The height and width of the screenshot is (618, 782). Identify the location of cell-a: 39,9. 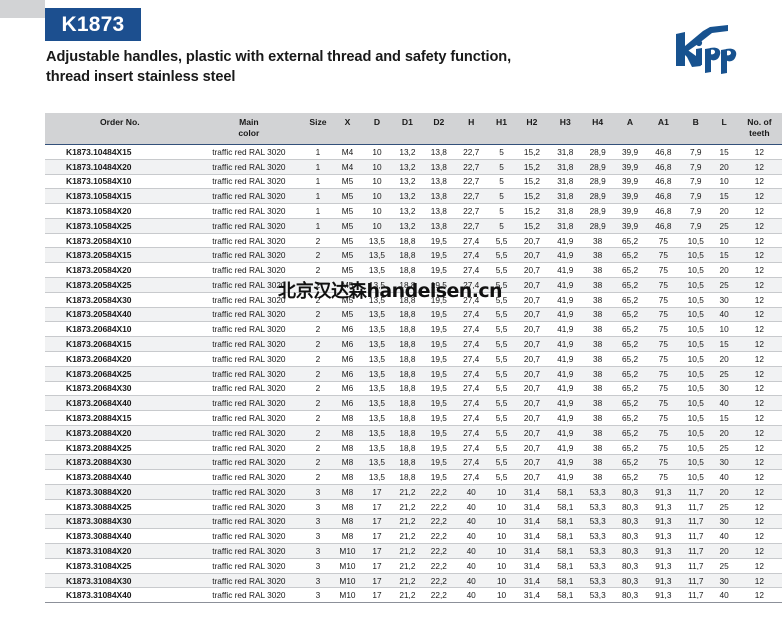
(630, 211).